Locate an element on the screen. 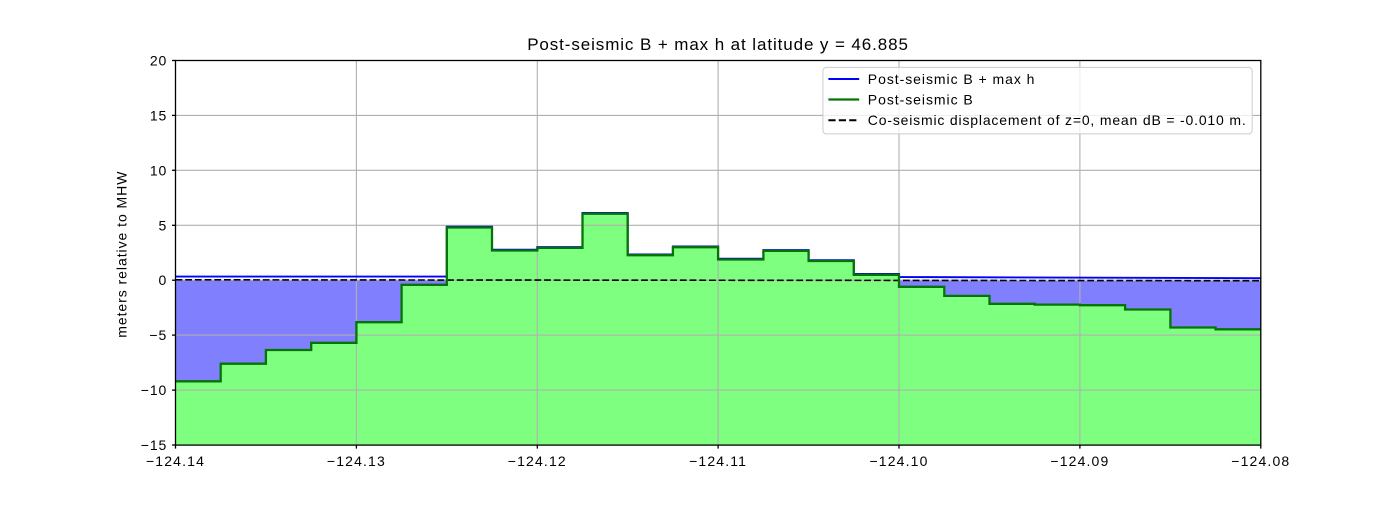 This screenshot has height=505, width=1400. svg-text: −15 is located at coordinates (154, 445).